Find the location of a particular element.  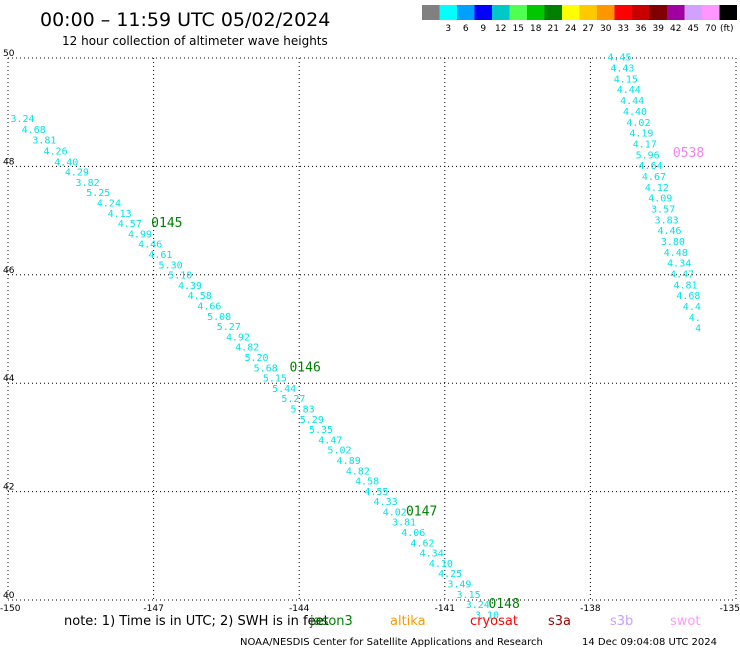

y-tick-label: 40 is located at coordinates (9, 596).